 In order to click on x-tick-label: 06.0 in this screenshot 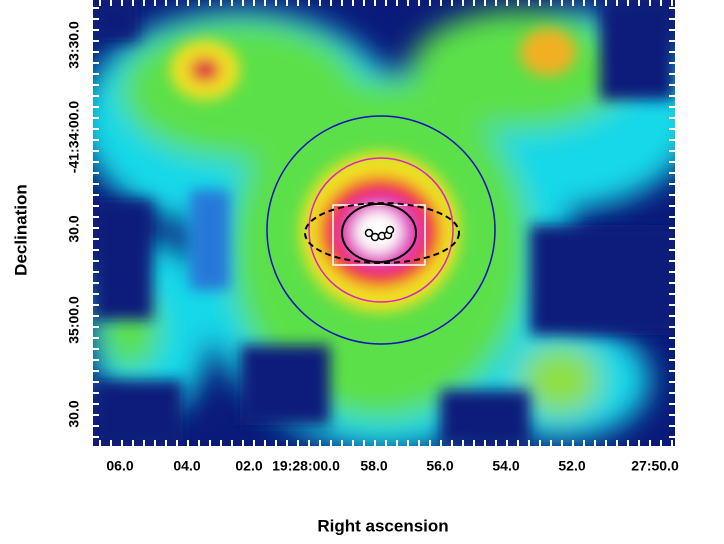, I will do `click(119, 466)`.